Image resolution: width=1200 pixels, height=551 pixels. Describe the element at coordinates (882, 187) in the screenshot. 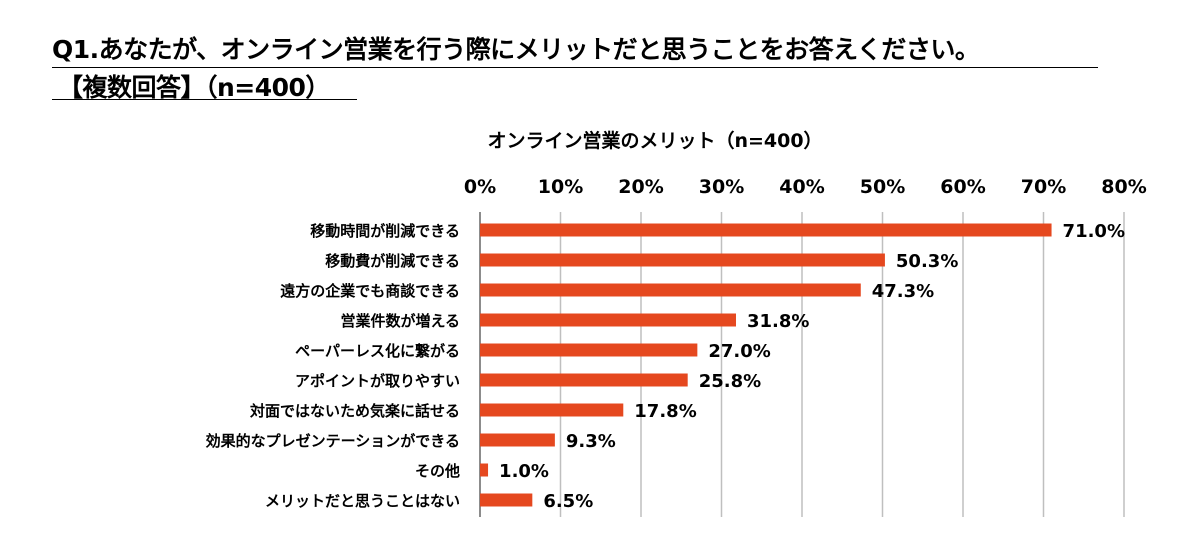

I see `x-tick-label: 50%` at that location.